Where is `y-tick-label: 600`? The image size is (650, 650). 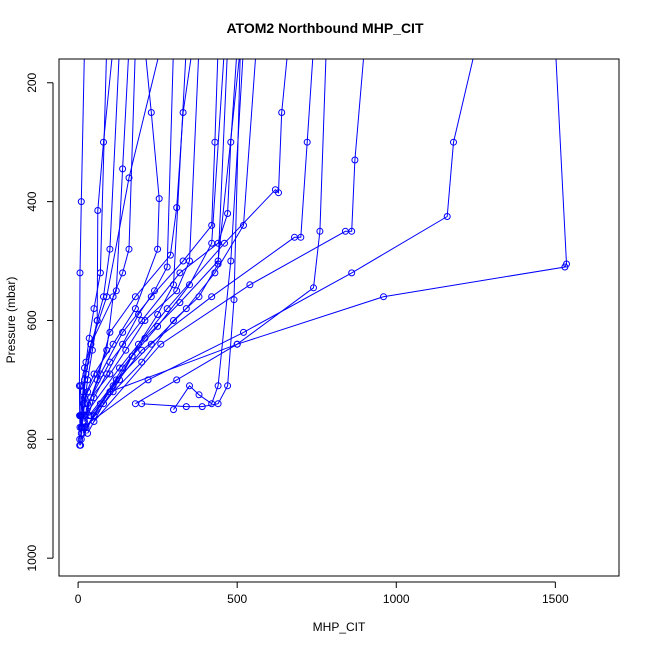
y-tick-label: 600 is located at coordinates (32, 320).